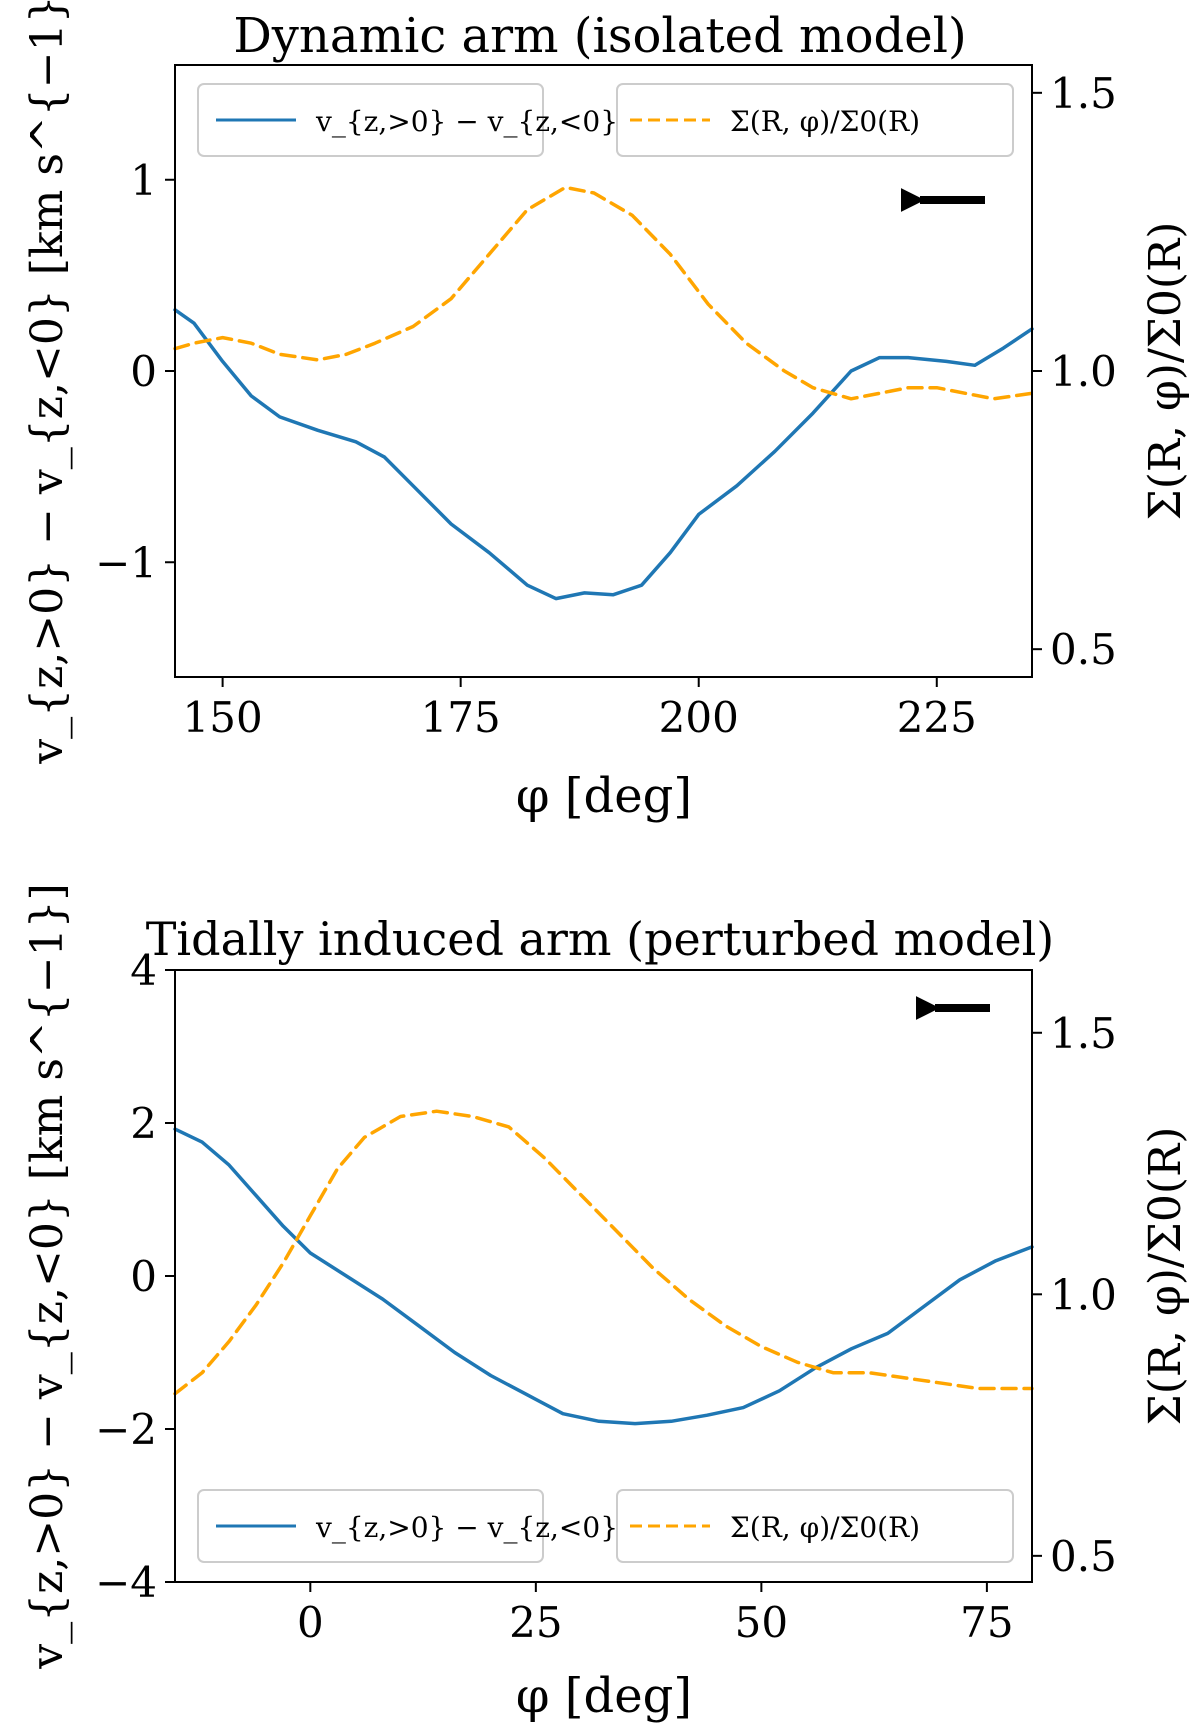  What do you see at coordinates (986, 1622) in the screenshot?
I see `x-tick-label: 75` at bounding box center [986, 1622].